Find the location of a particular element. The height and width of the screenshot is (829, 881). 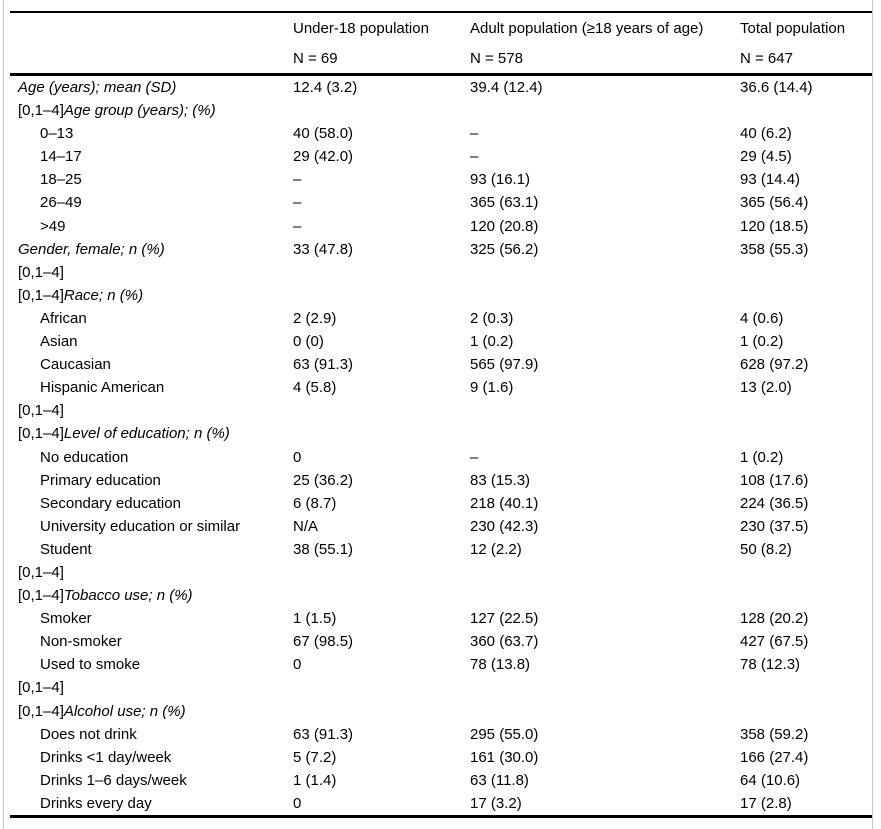

table-row: Caucasian 63 (91.3) 565 (97.9) 628 (97.2) is located at coordinates (441, 364).